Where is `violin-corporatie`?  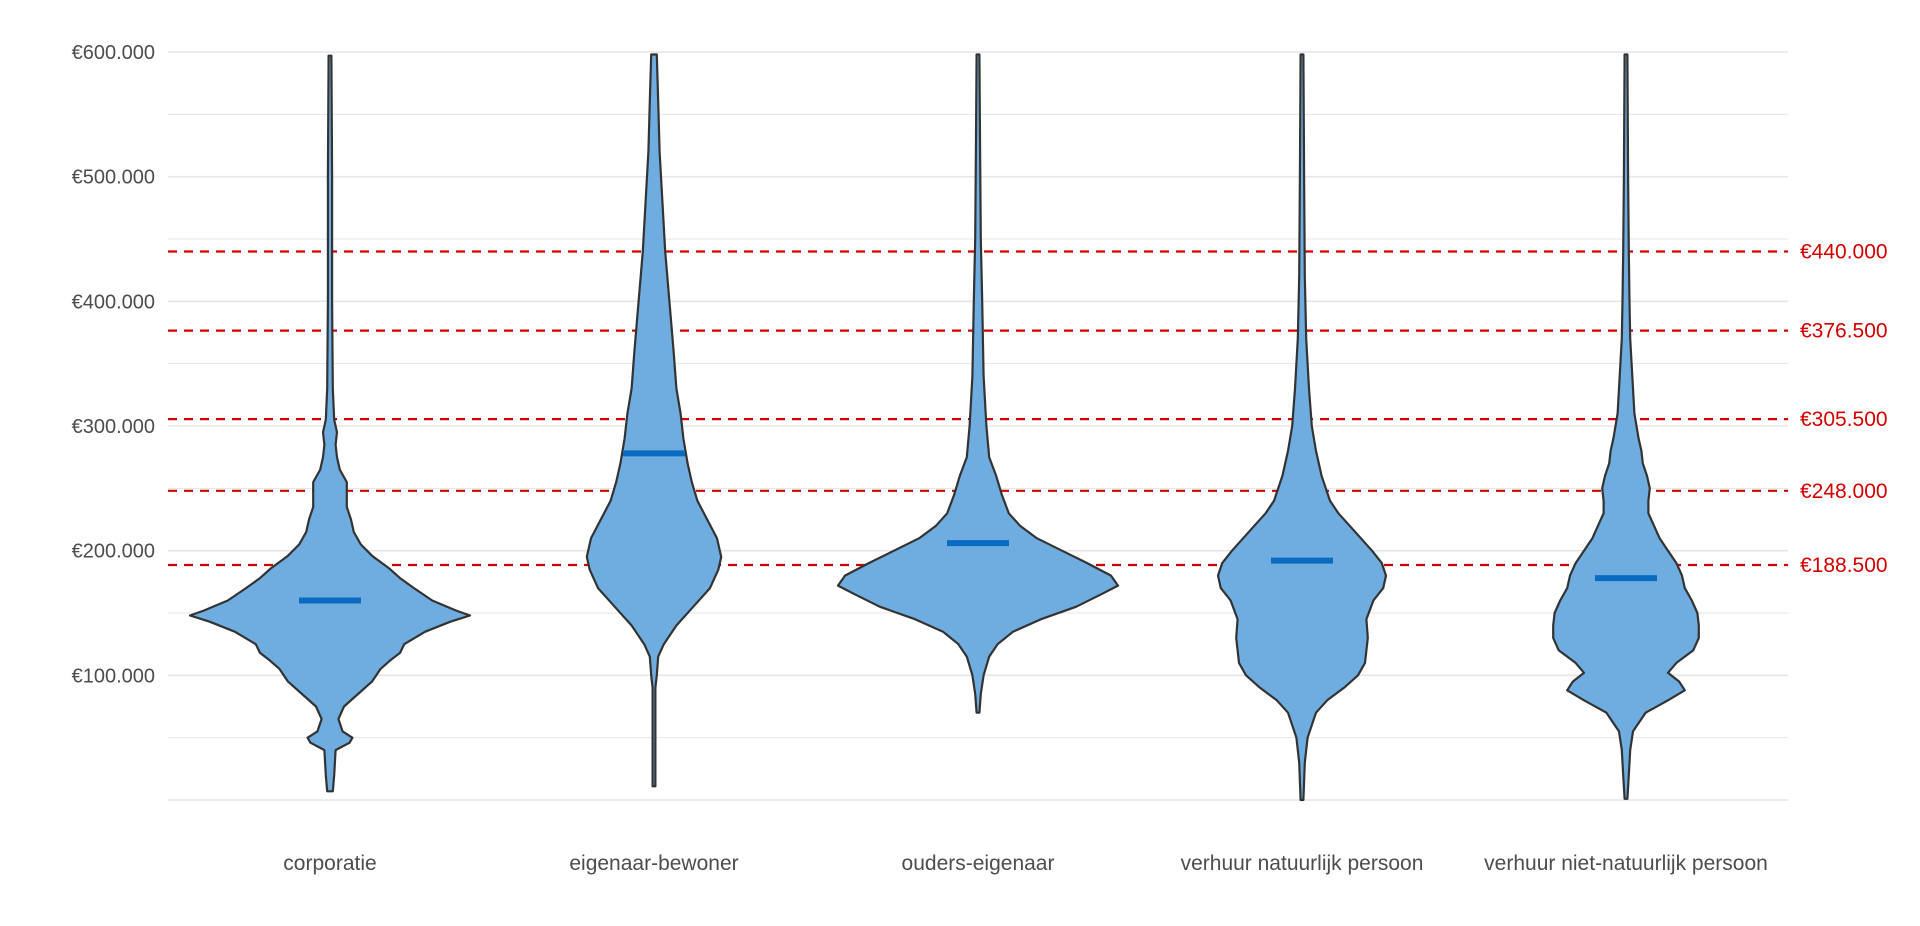
violin-corporatie is located at coordinates (330, 423).